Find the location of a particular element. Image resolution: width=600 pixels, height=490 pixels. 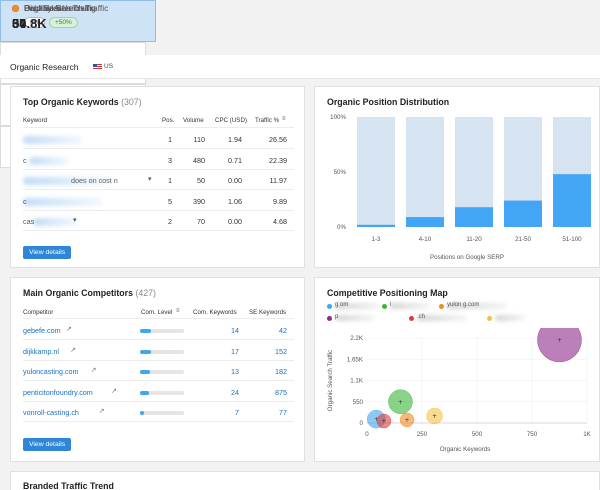

legend-label: l is located at coordinates (391, 305).